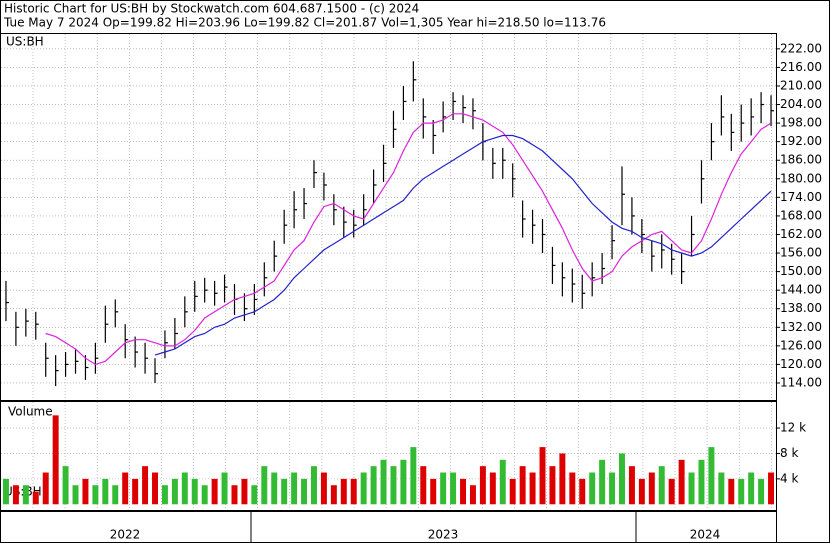  Describe the element at coordinates (801, 234) in the screenshot. I see `y-tick-label: 162.00` at that location.